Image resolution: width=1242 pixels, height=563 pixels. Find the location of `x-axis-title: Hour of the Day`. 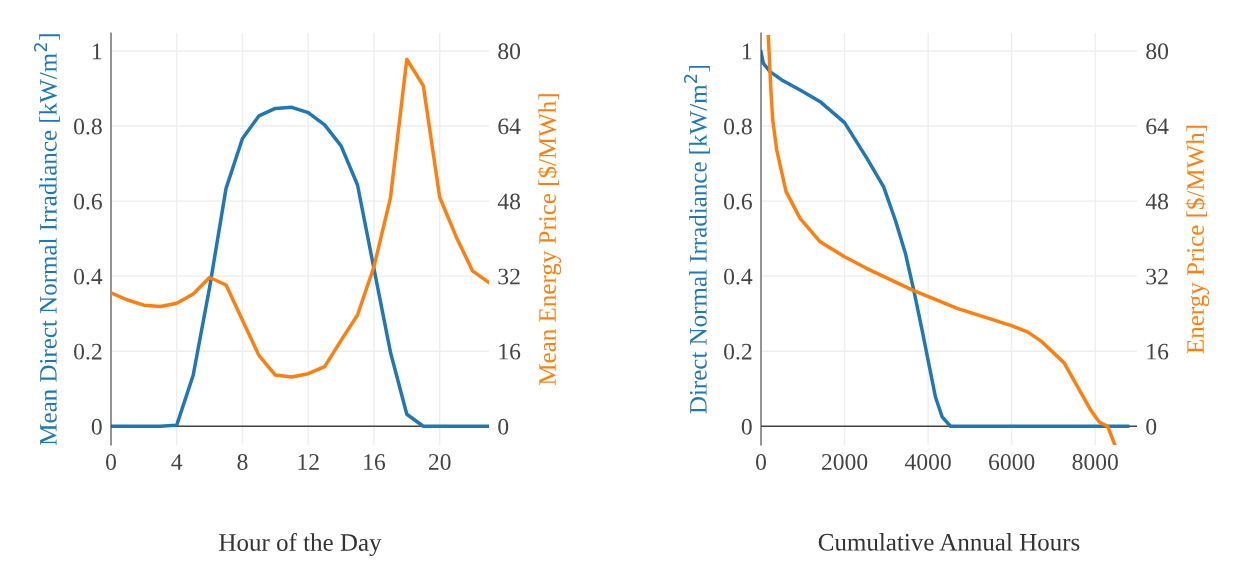

x-axis-title: Hour of the Day is located at coordinates (300, 545).